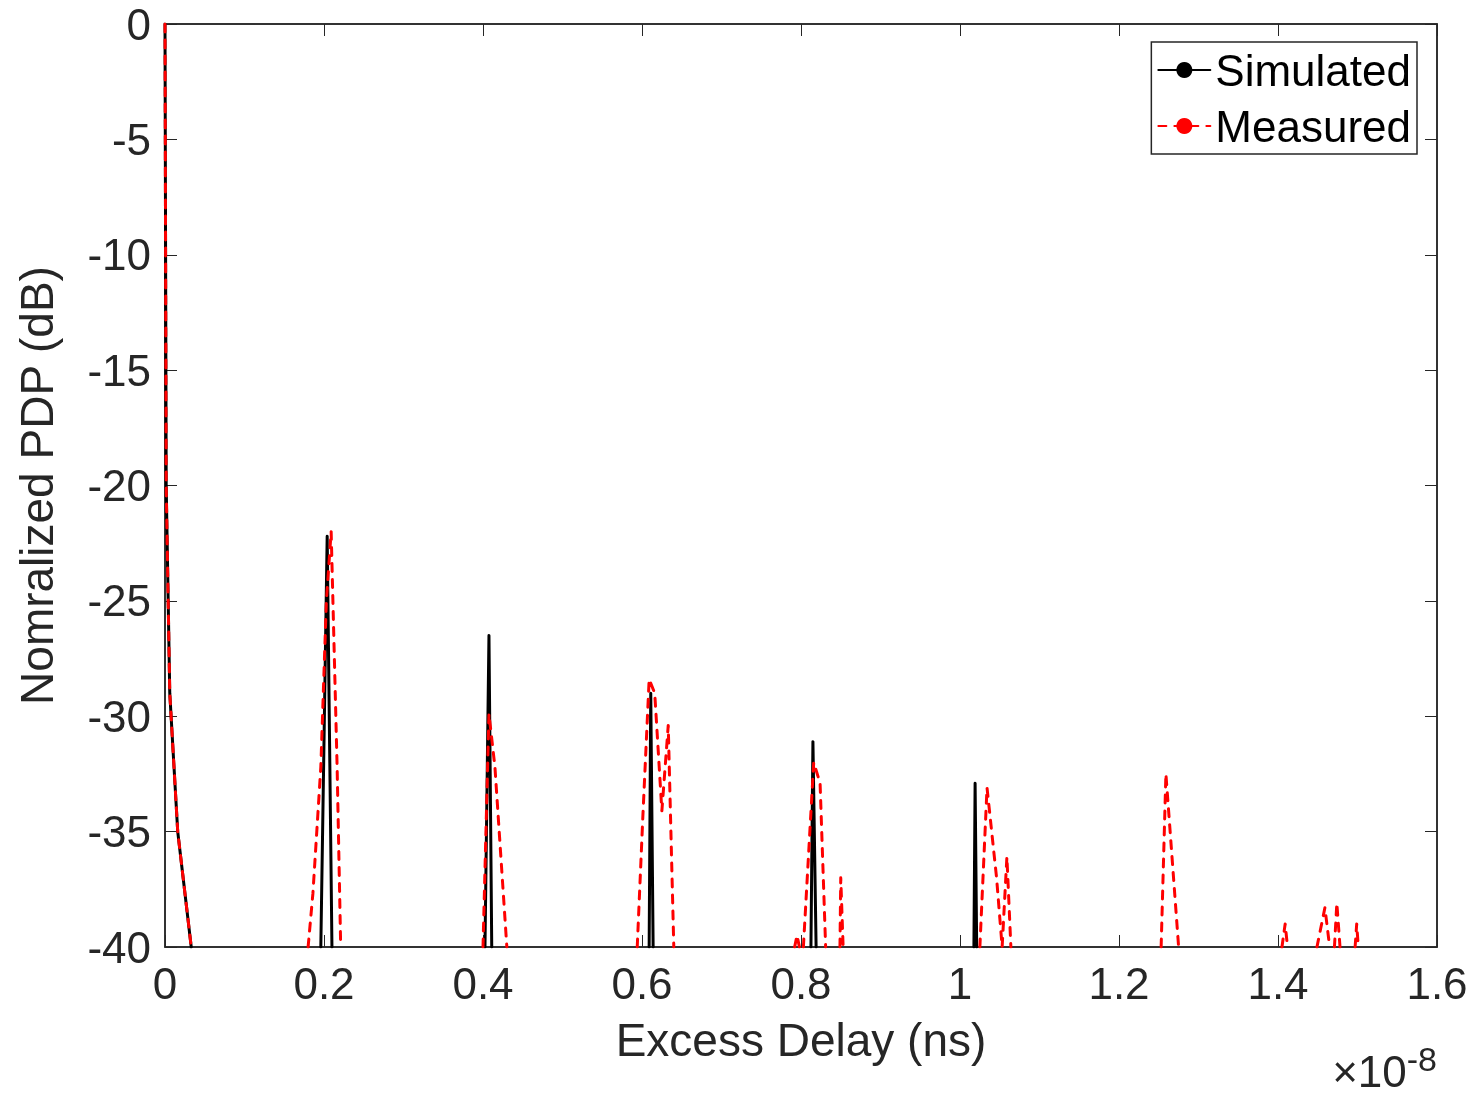 Image resolution: width=1477 pixels, height=1097 pixels. What do you see at coordinates (119, 947) in the screenshot?
I see `y-tick-label: -40` at bounding box center [119, 947].